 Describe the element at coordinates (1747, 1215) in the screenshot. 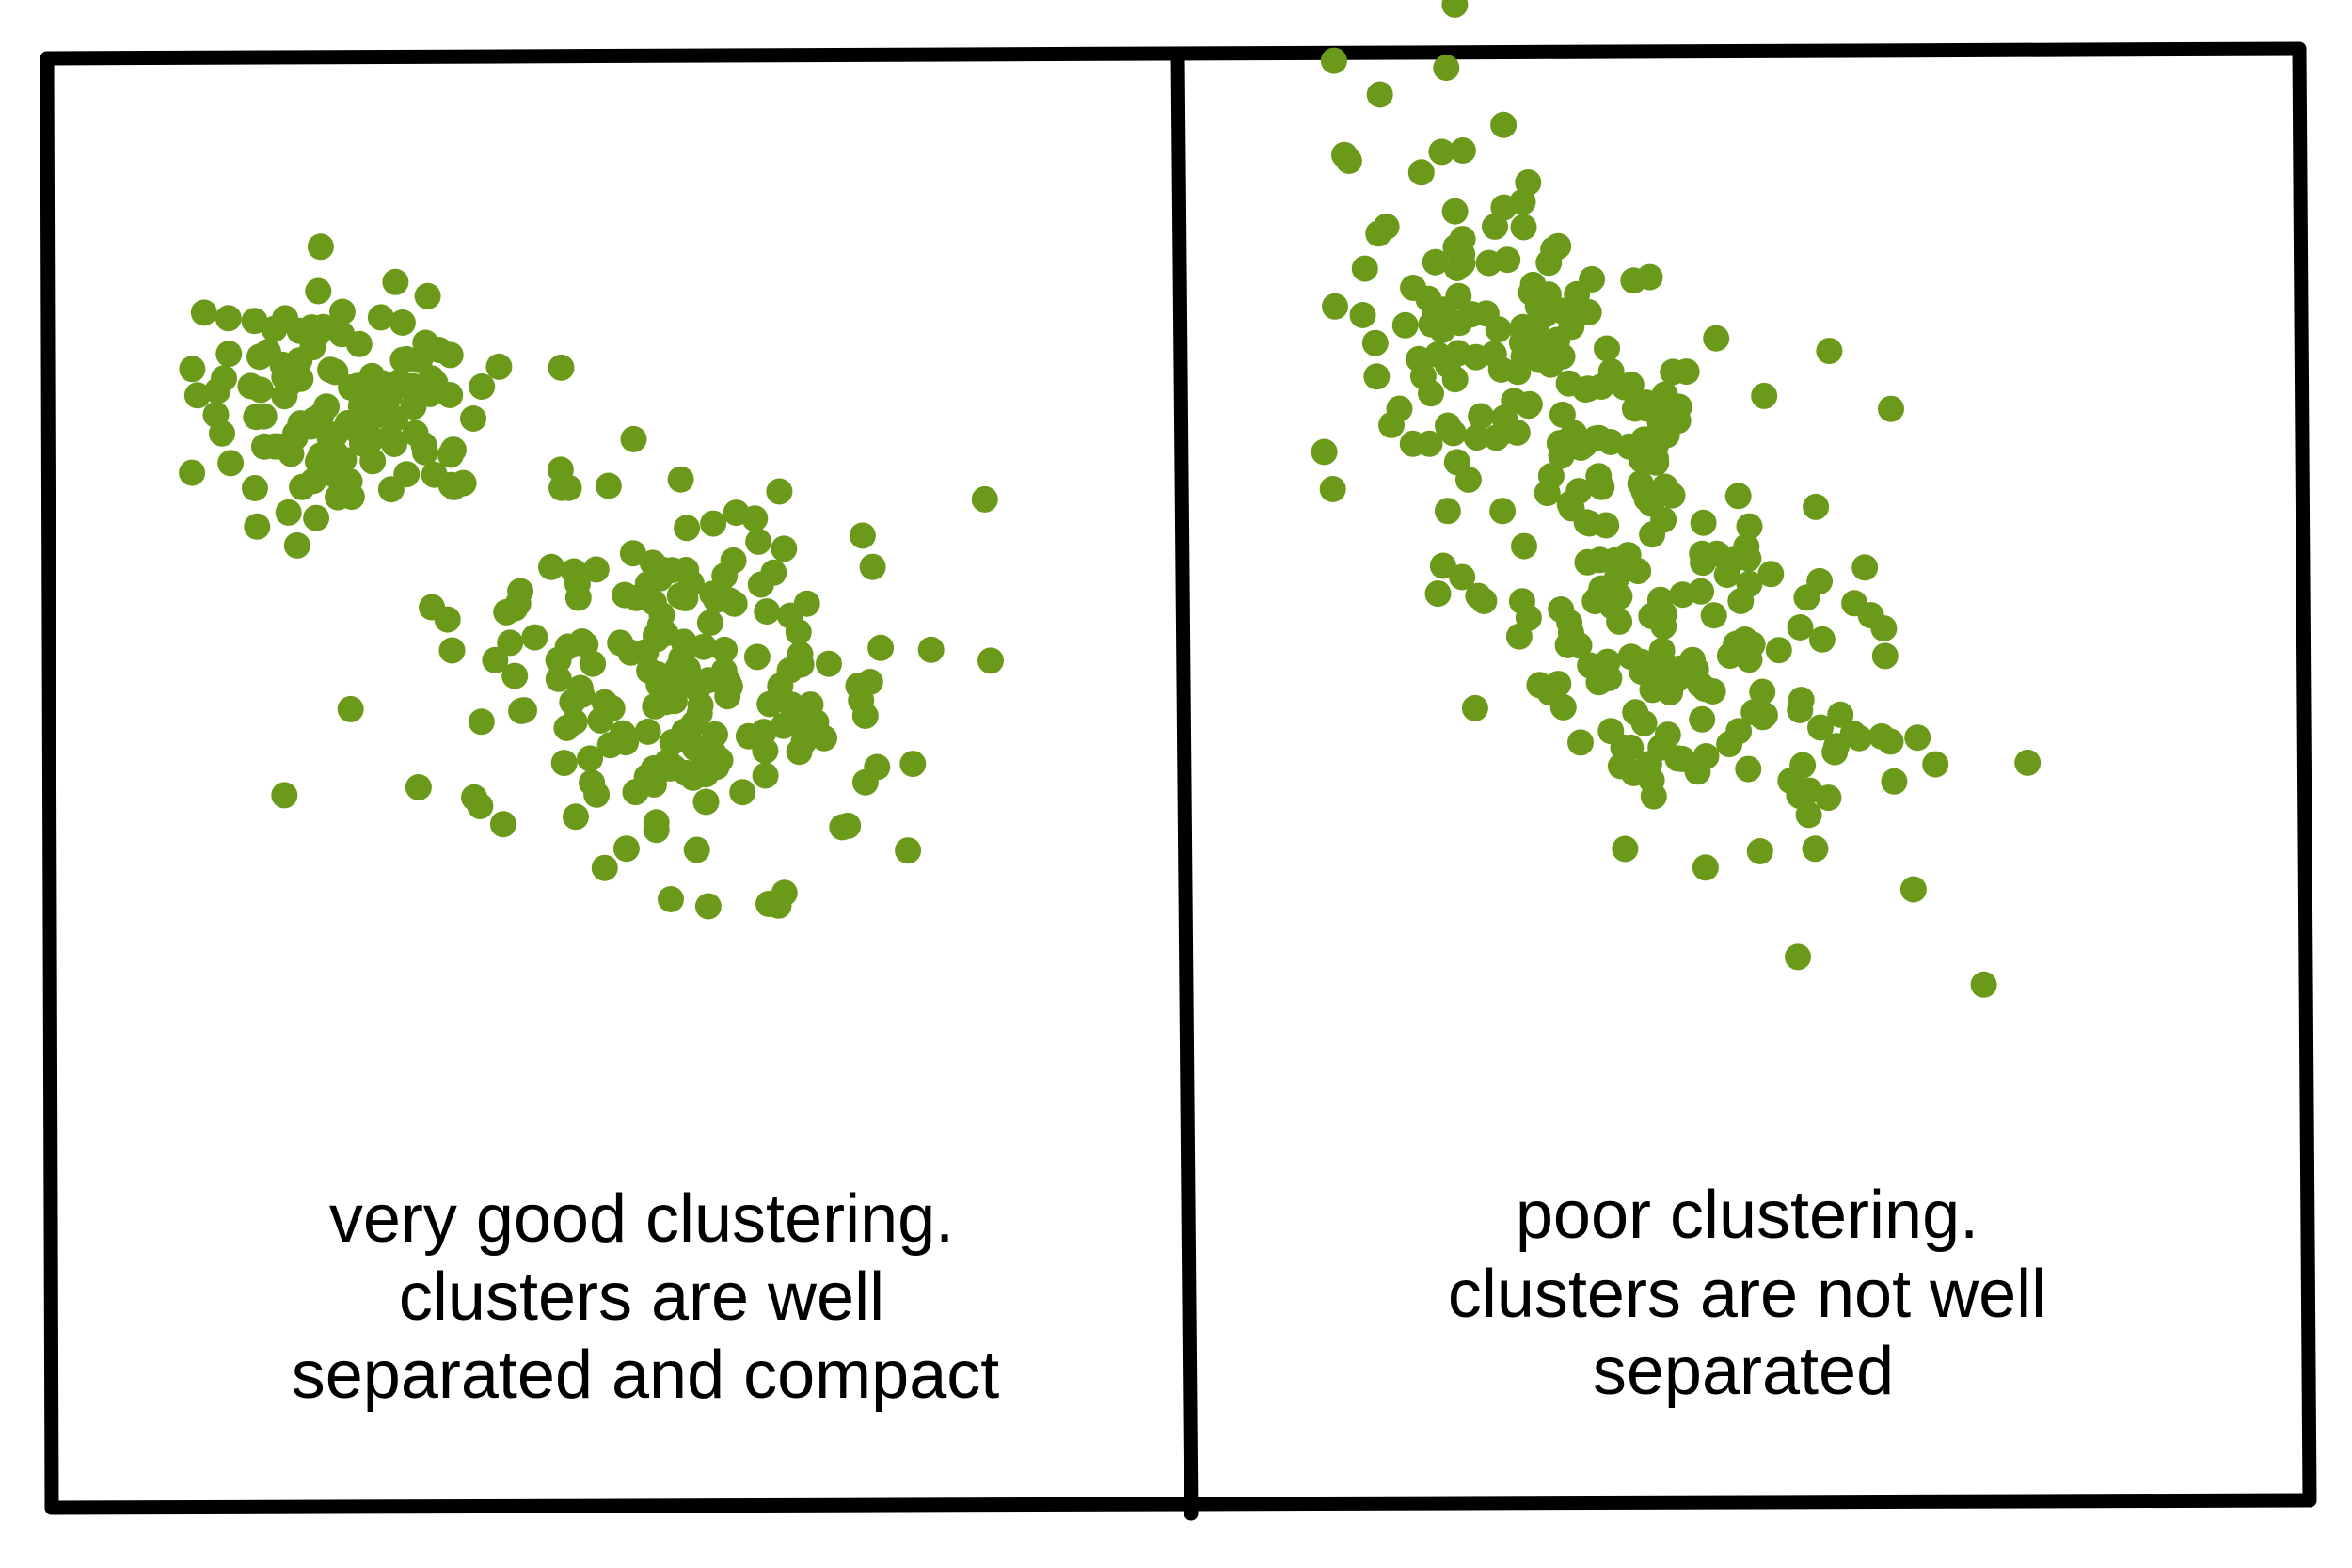

I see `poor-caption-line-1: poor clustering.` at that location.